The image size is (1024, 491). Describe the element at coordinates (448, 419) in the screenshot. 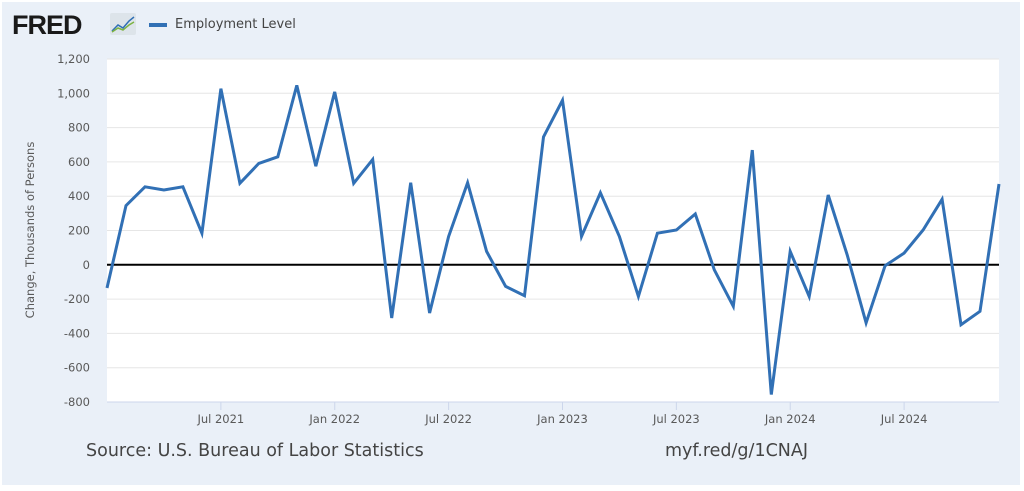

I see `x-tick-label: Jul 2022` at that location.